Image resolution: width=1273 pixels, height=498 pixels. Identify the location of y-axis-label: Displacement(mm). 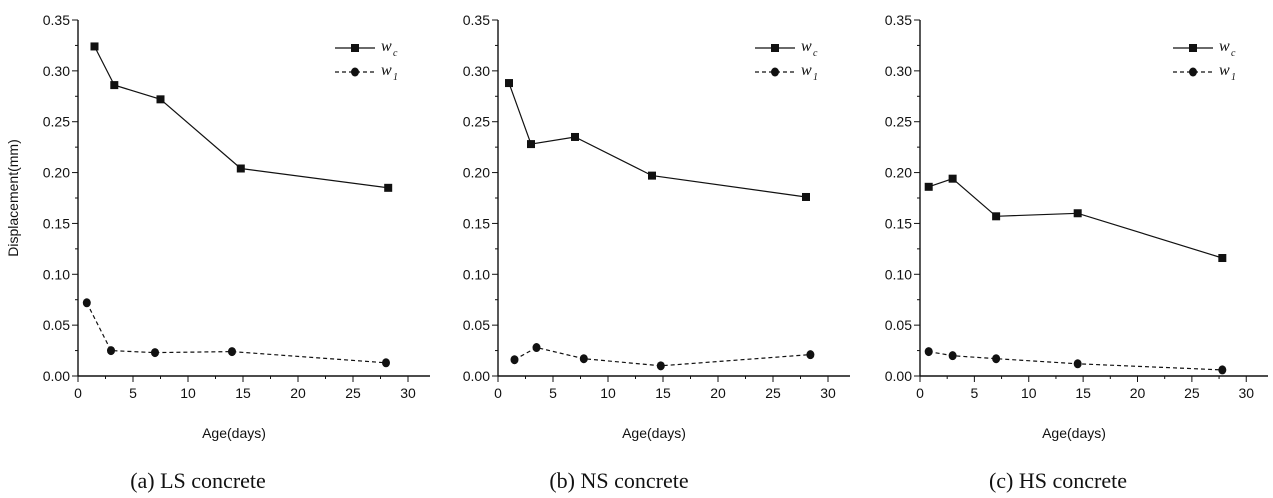
(13, 197).